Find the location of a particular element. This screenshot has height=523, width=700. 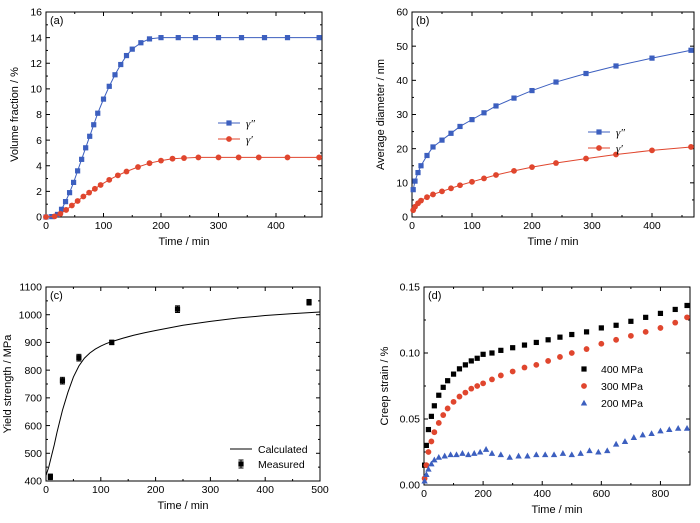

y-tick-label: 0.05 is located at coordinates (410, 420).